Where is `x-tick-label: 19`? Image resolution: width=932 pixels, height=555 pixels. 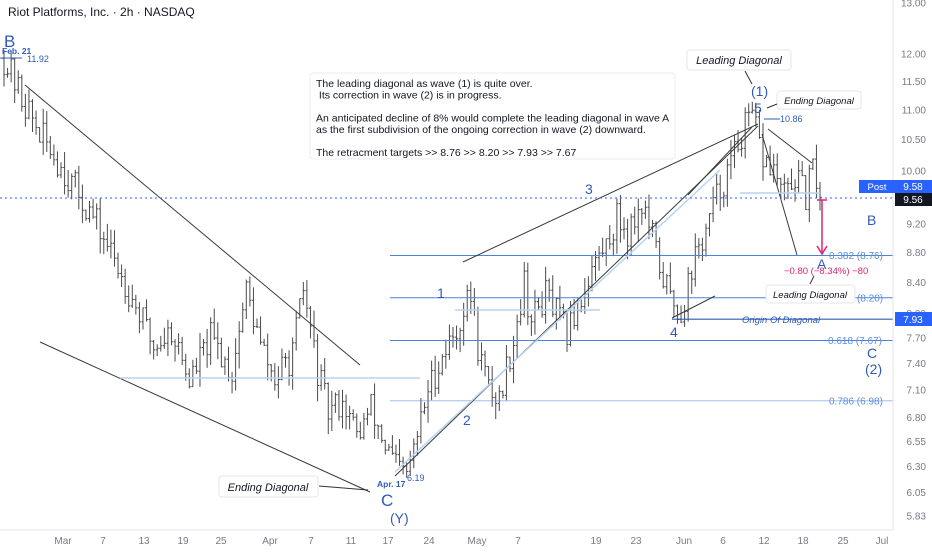 x-tick-label: 19 is located at coordinates (183, 541).